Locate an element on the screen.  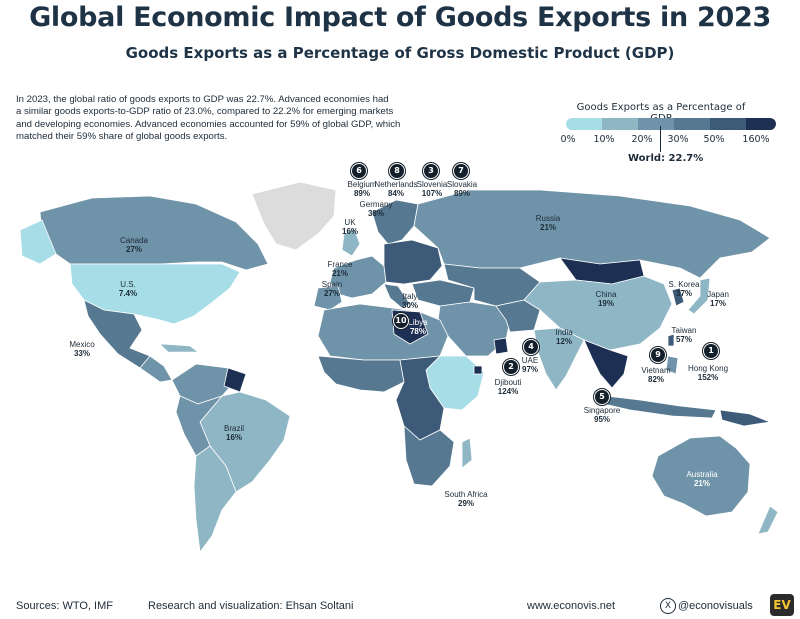
sources-text: Sources: WTO, IMF is located at coordinates (64, 606).